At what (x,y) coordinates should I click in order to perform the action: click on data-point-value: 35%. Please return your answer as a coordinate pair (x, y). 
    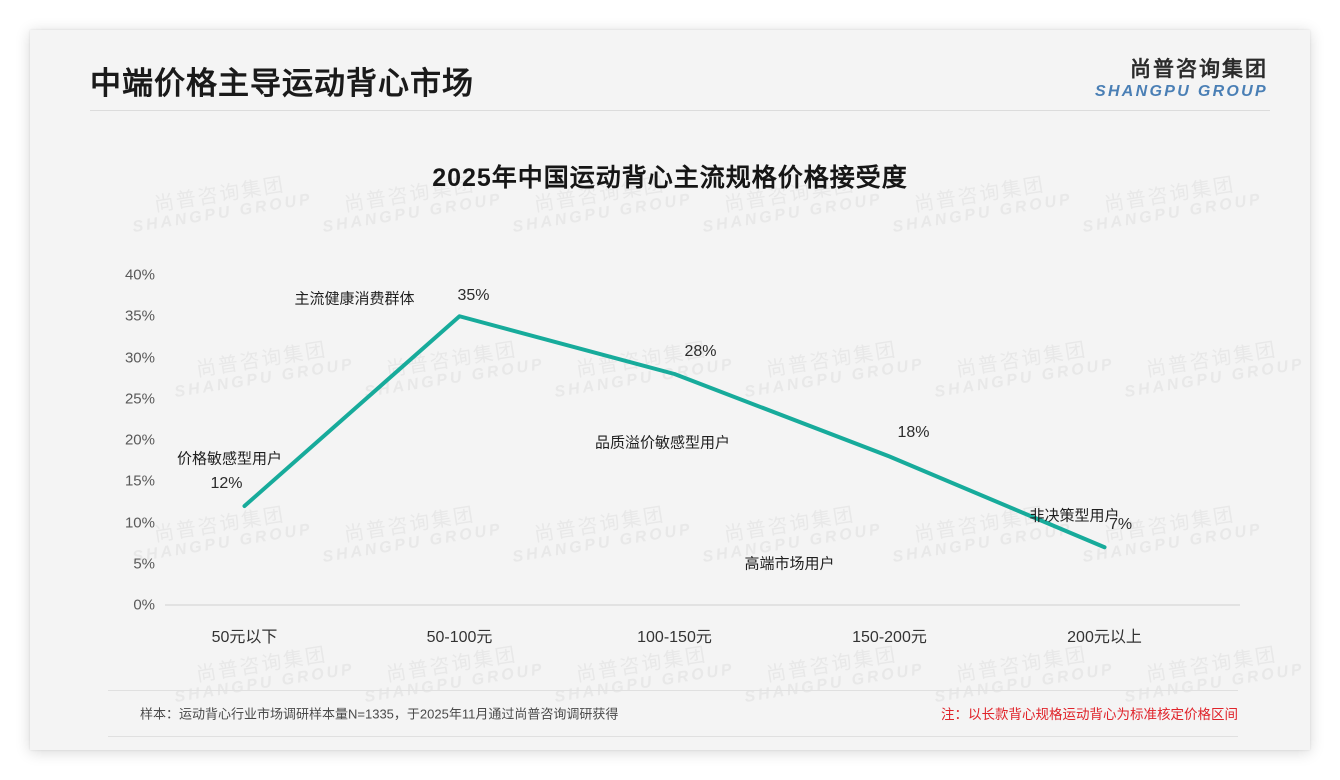
    Looking at the image, I should click on (473, 296).